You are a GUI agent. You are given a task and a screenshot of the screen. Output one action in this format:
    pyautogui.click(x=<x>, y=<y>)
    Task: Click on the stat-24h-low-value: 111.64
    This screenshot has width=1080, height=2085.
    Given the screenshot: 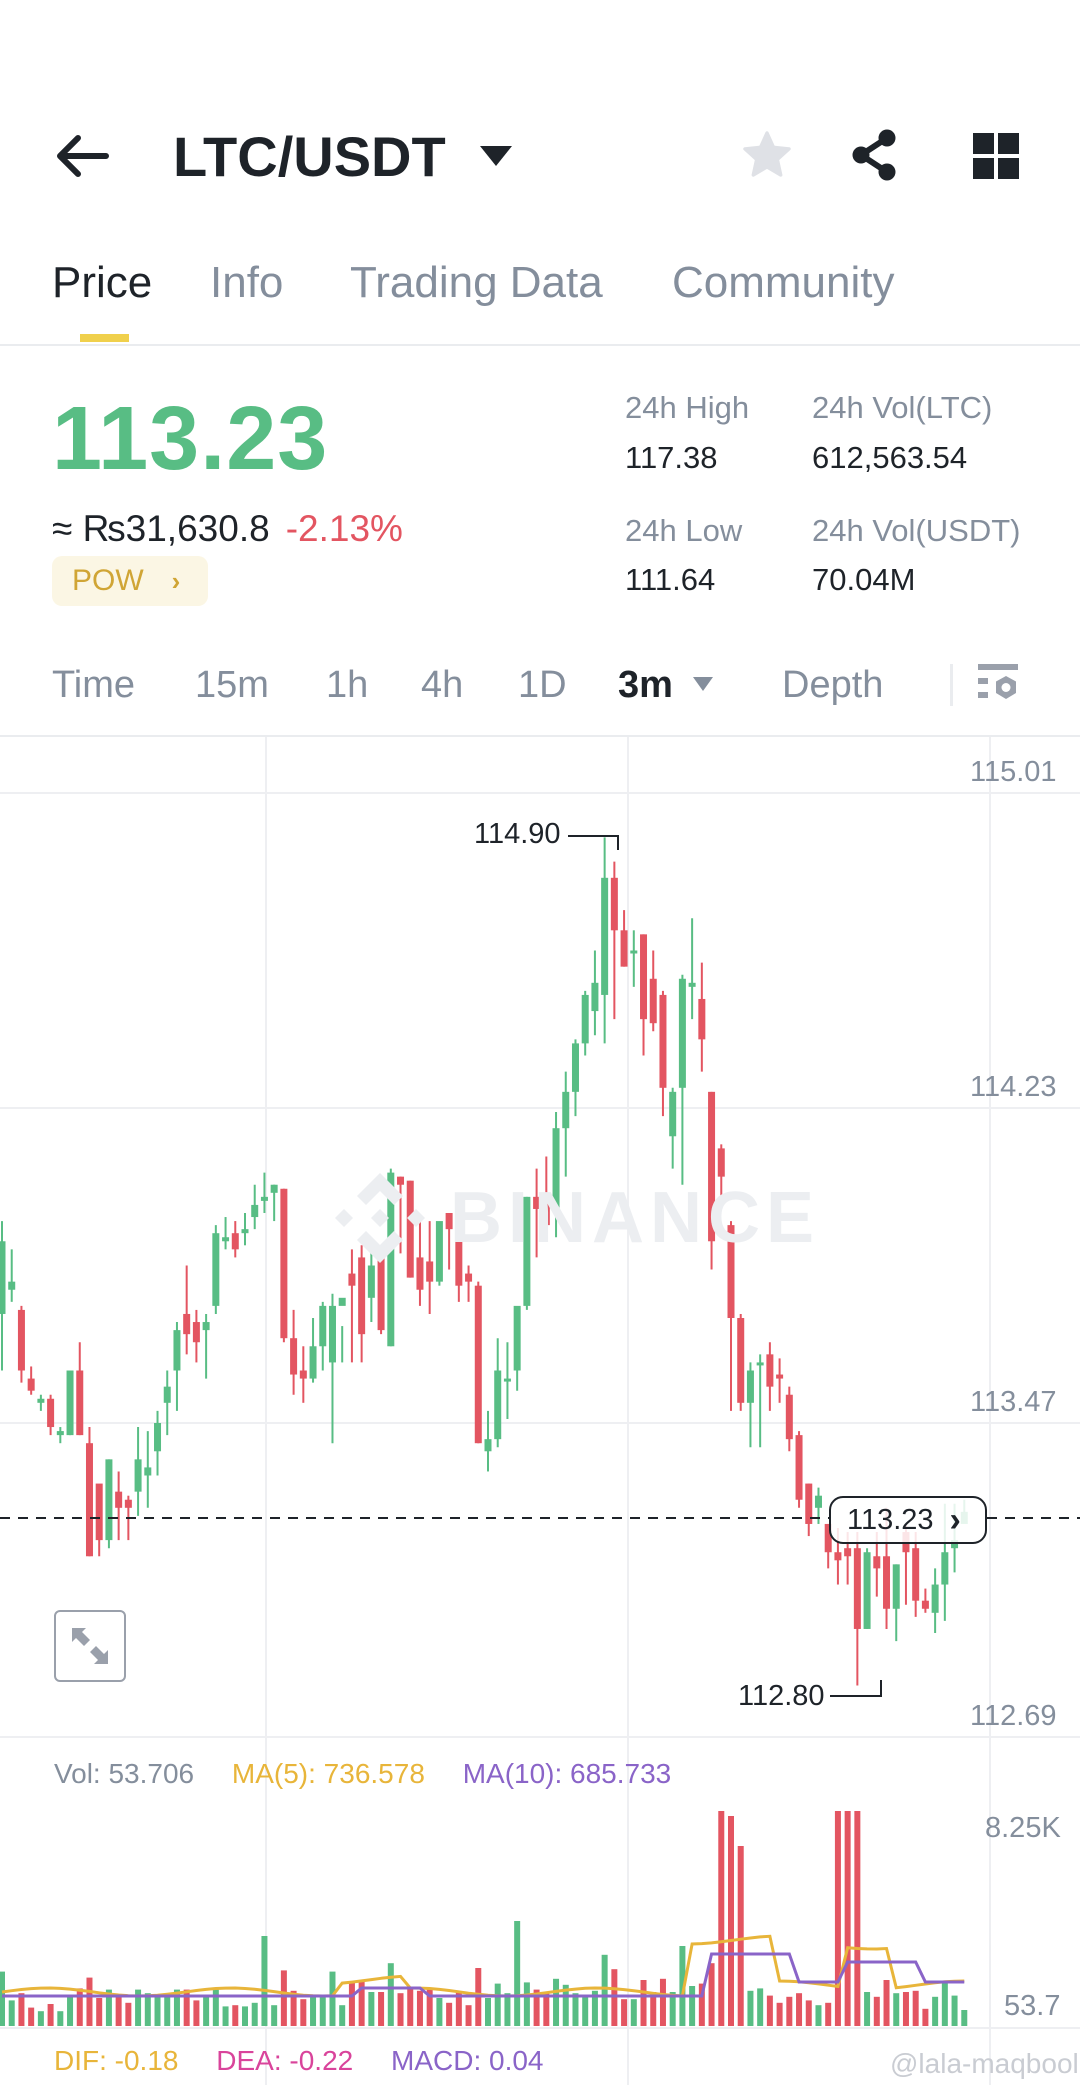 What is the action you would take?
    pyautogui.click(x=670, y=579)
    